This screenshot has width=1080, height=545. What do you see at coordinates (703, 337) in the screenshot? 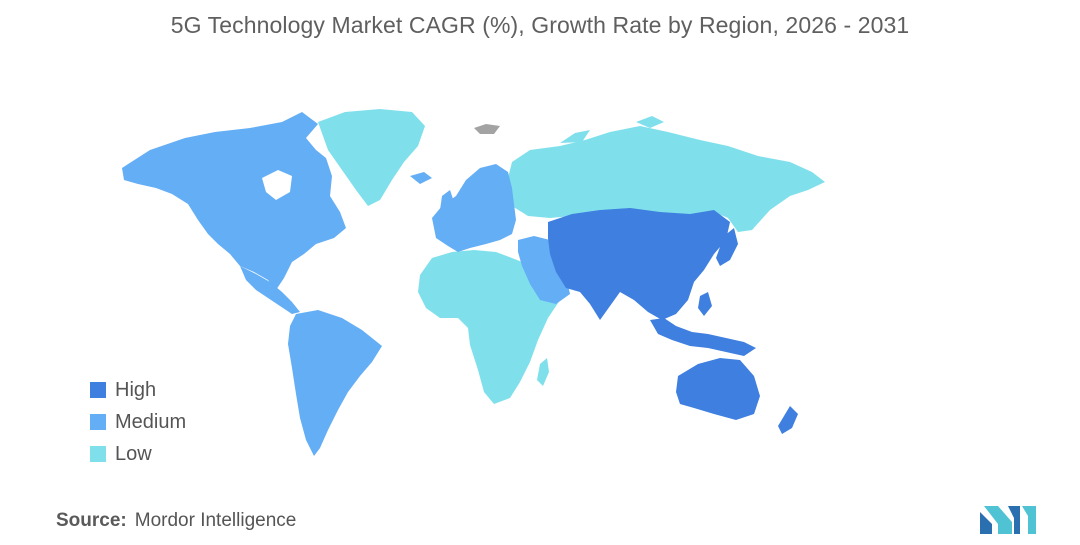
I see `southeast-asia-islands` at bounding box center [703, 337].